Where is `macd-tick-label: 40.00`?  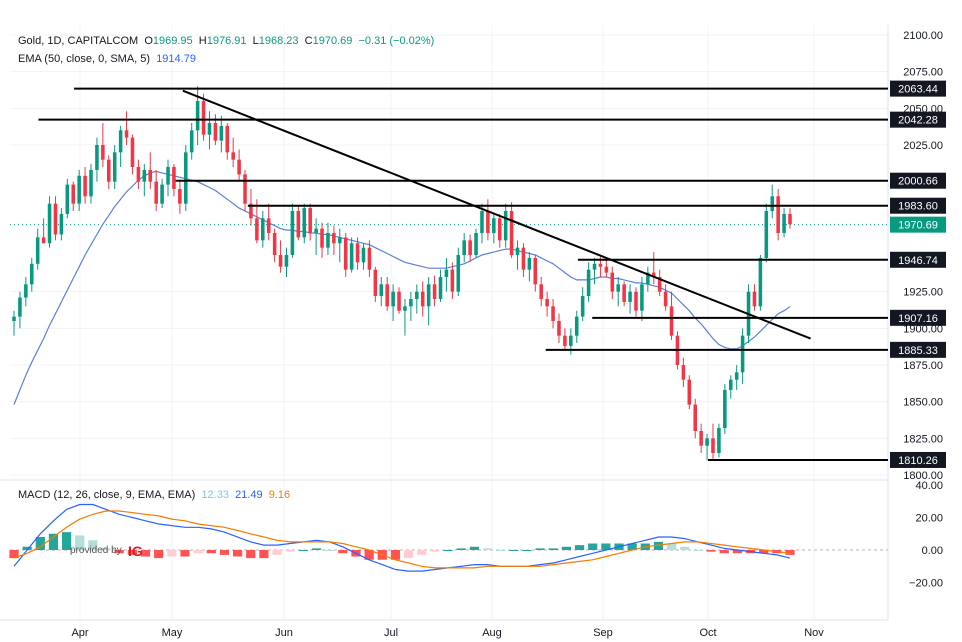 macd-tick-label: 40.00 is located at coordinates (929, 486).